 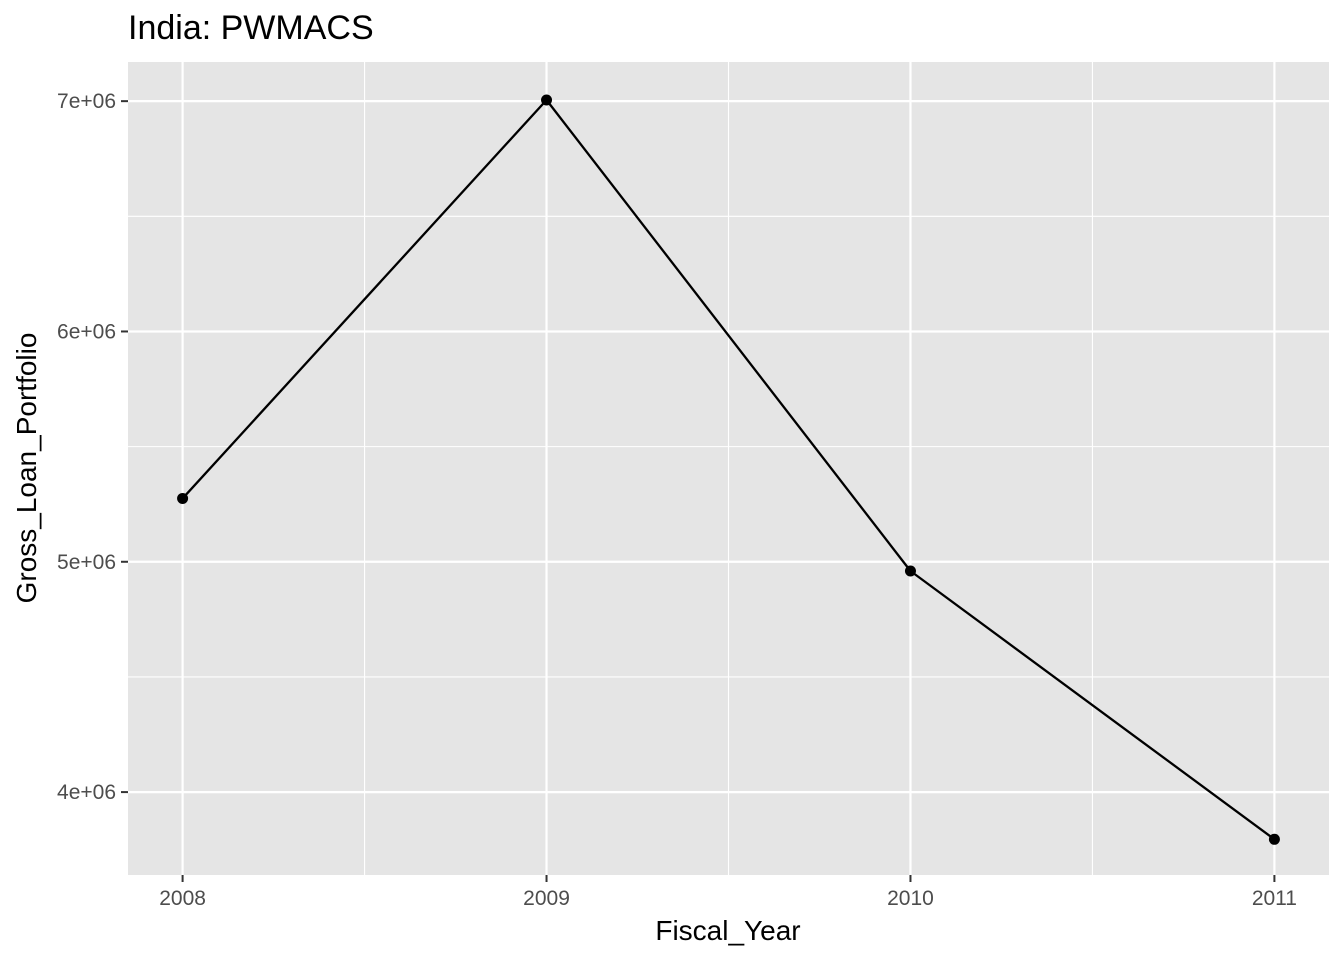 What do you see at coordinates (26, 468) in the screenshot?
I see `y-axis-title: Gross_Loan_Portfolio` at bounding box center [26, 468].